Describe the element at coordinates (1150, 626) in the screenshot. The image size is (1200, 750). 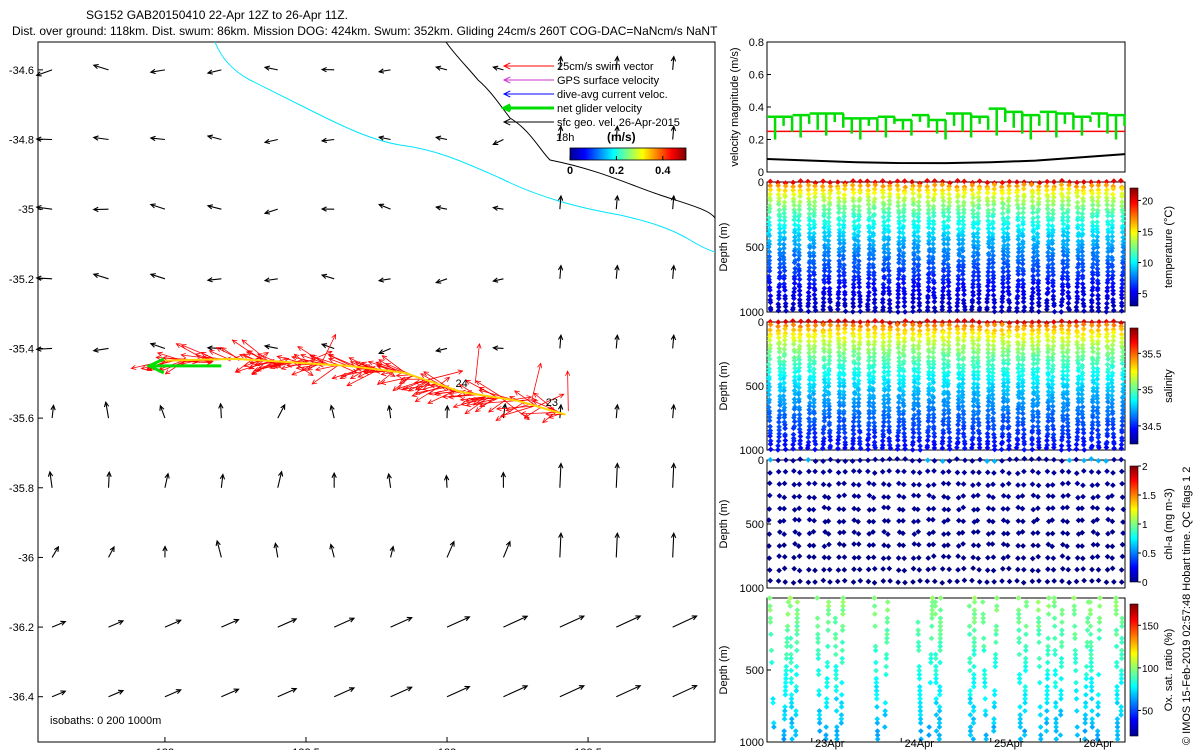
I see `colorbar-tick-label: 150` at that location.